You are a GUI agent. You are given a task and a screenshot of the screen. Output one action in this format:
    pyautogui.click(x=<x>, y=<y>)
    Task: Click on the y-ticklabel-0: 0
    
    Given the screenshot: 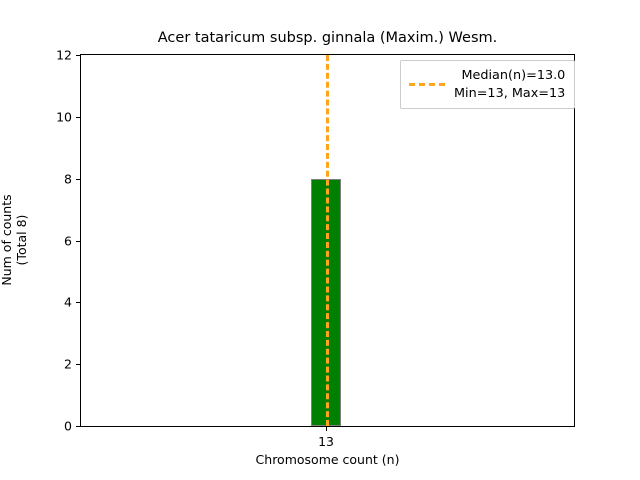 What is the action you would take?
    pyautogui.click(x=68, y=426)
    